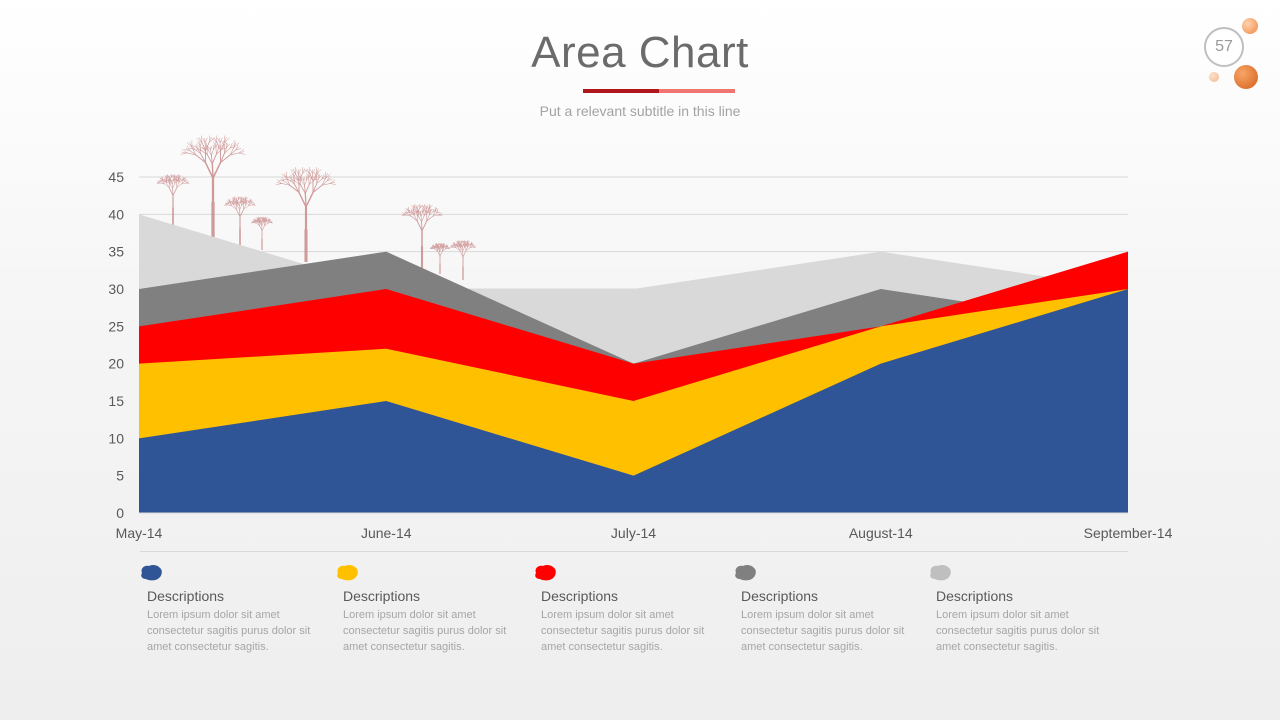  I want to click on page-number-badge: 57, so click(1224, 47).